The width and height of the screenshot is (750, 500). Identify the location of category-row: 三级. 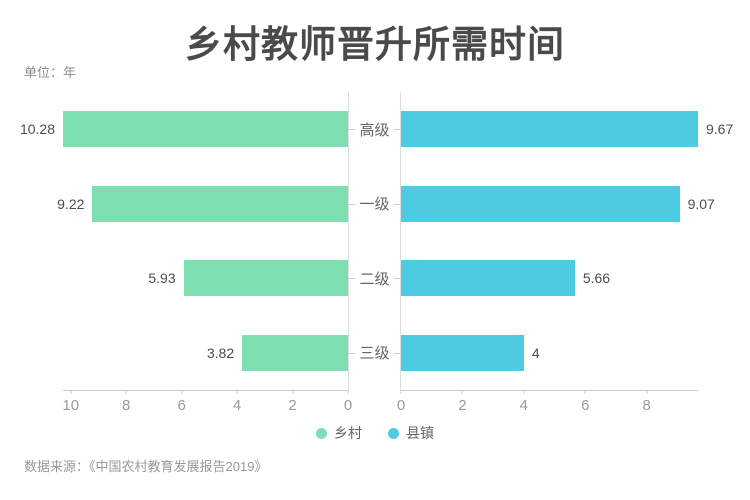
(374, 353).